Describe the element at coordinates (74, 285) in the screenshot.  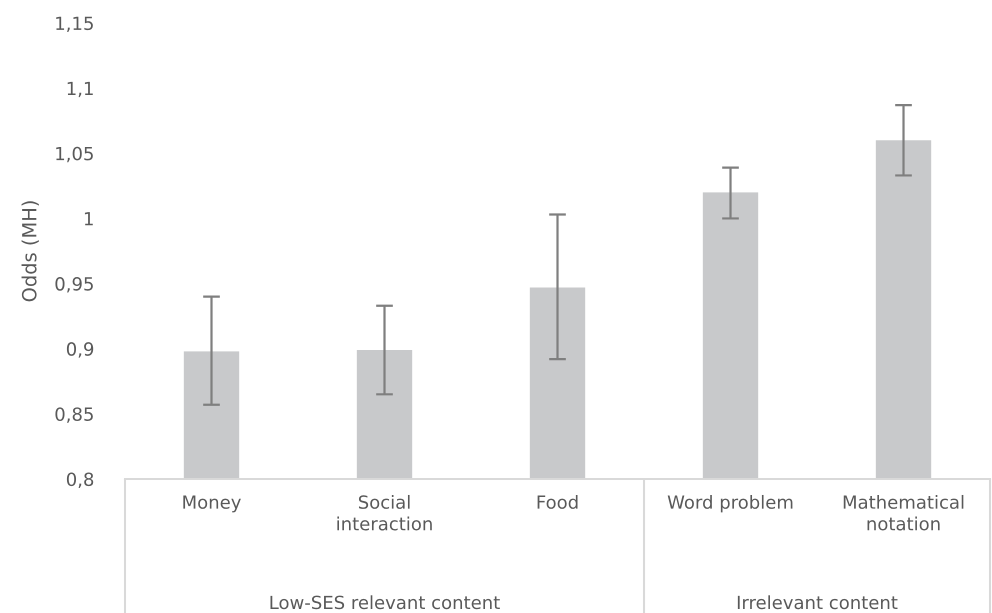
I see `y-tick-label: 0,95` at that location.